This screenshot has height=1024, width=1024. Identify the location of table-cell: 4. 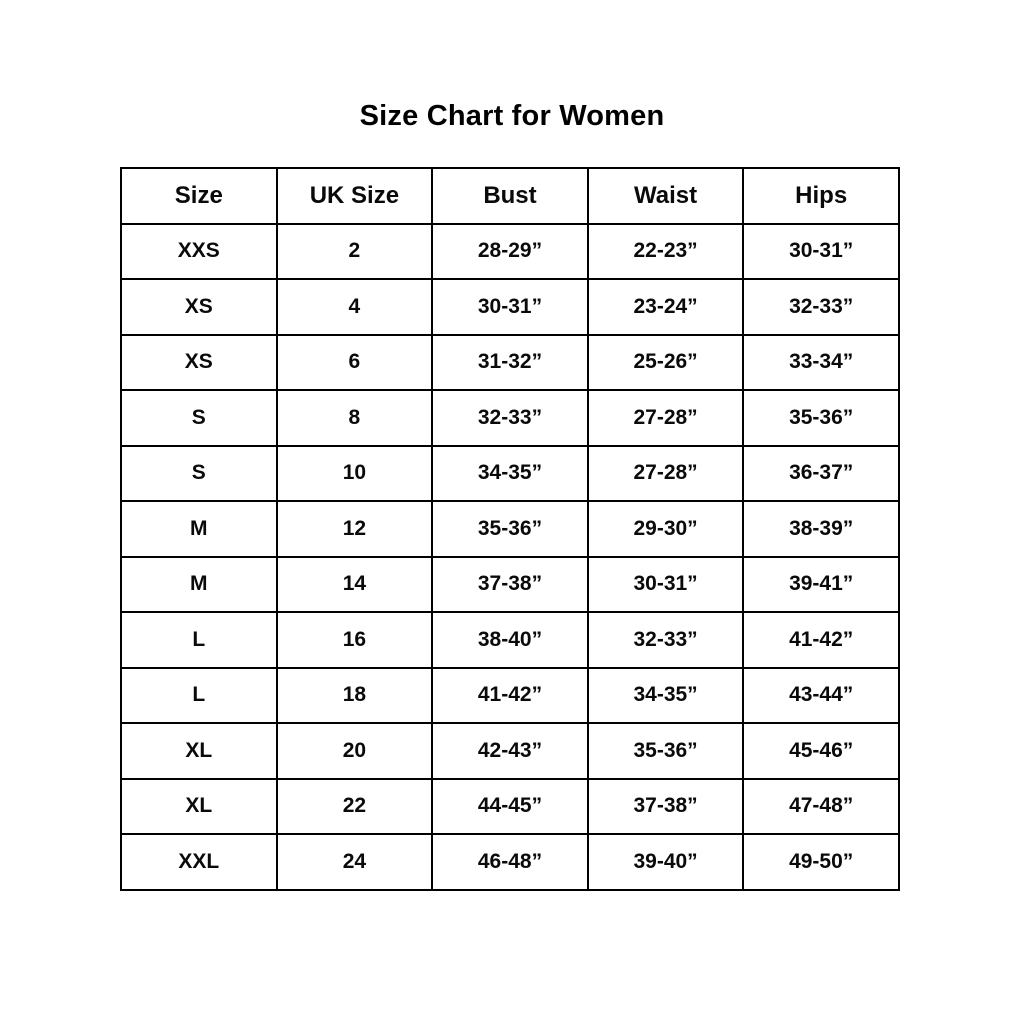
(354, 307).